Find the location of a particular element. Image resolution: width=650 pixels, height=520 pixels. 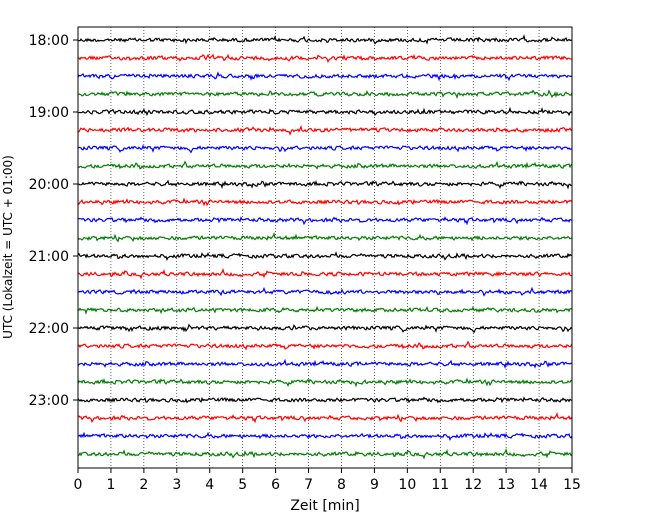

x-tick-label: 13 is located at coordinates (506, 485).